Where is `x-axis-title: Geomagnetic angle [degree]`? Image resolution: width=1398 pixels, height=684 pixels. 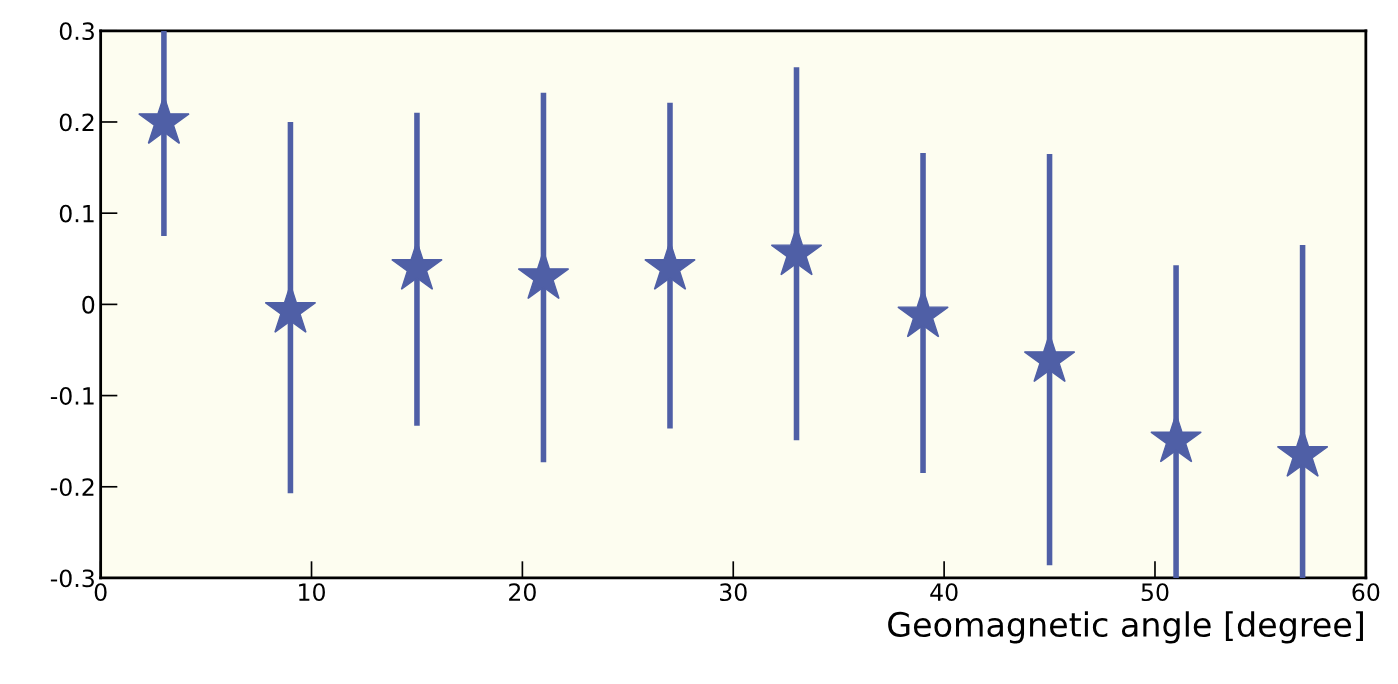 x-axis-title: Geomagnetic angle [degree] is located at coordinates (1125, 627).